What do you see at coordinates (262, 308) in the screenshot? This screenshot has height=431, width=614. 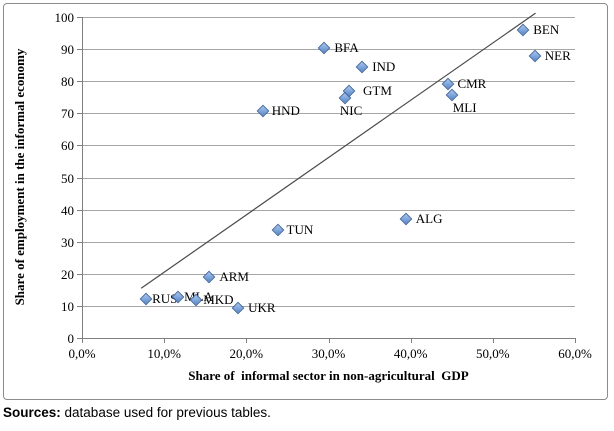 I see `data-point-label: UKR` at bounding box center [262, 308].